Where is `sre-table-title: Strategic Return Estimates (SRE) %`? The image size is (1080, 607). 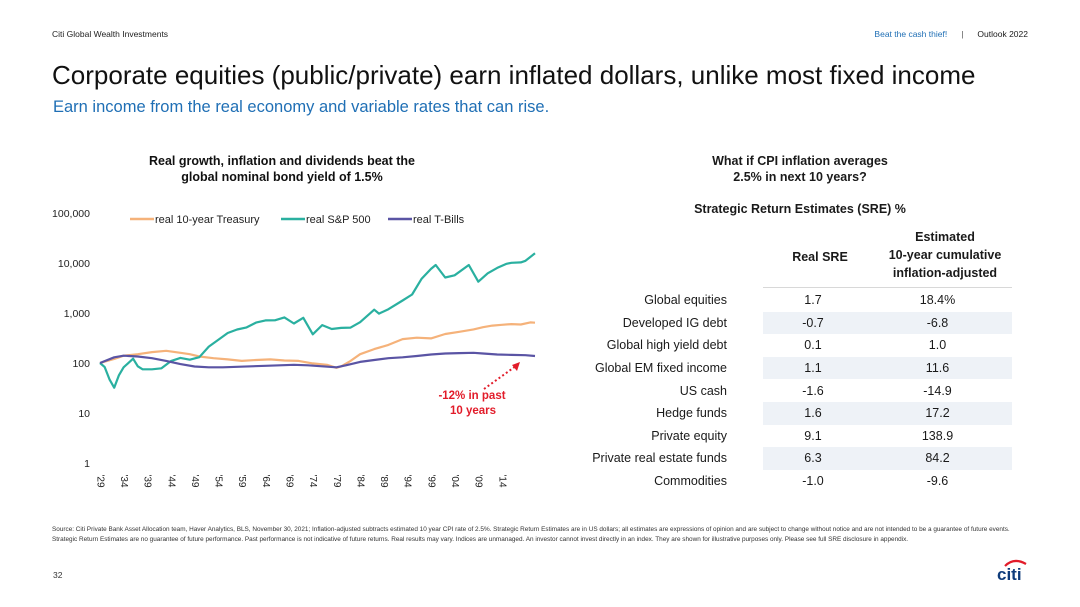 sre-table-title: Strategic Return Estimates (SRE) % is located at coordinates (800, 209).